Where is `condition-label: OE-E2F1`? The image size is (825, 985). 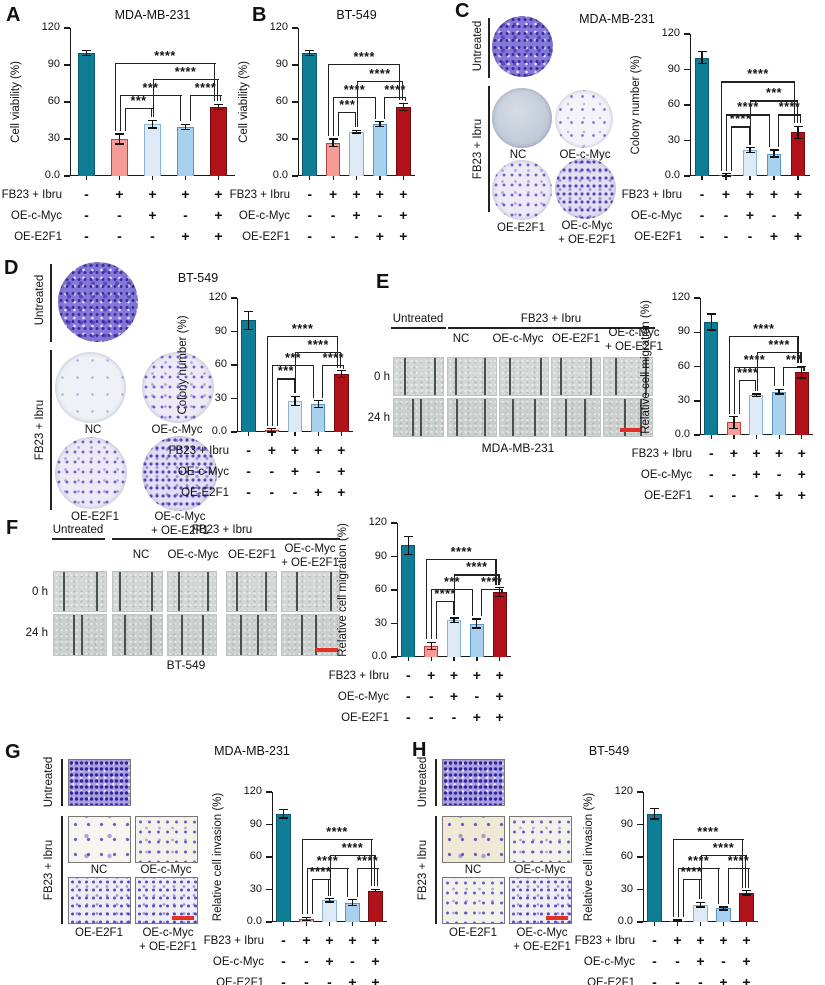 condition-label: OE-E2F1 is located at coordinates (266, 237).